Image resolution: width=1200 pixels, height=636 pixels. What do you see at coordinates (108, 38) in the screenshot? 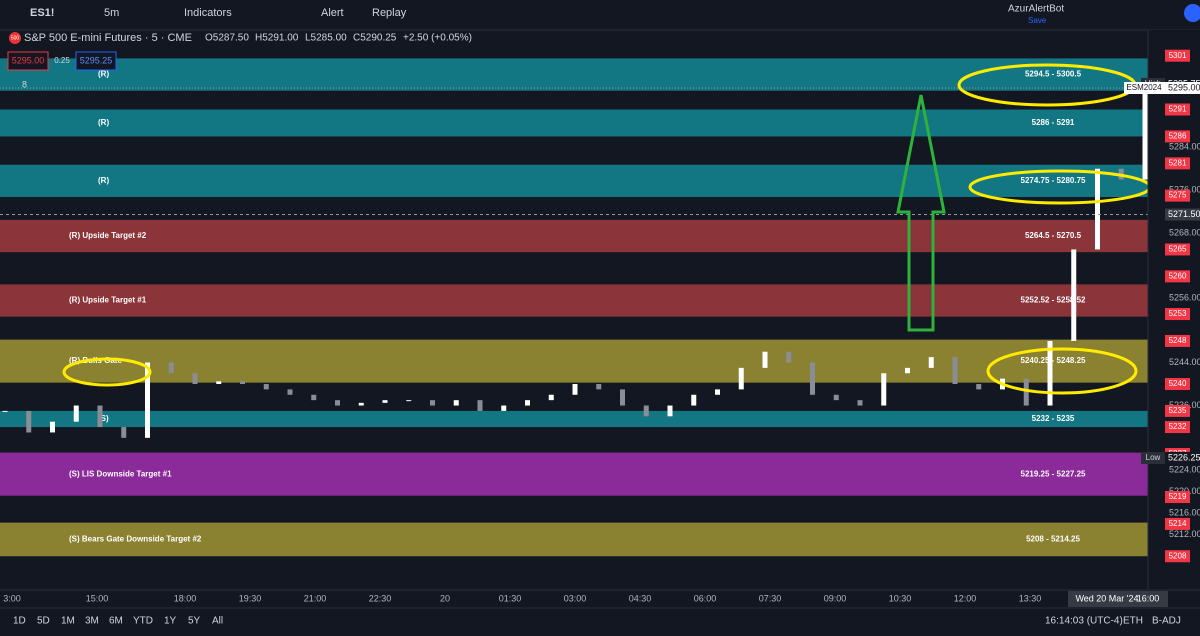
I see `legend-title: S&P 500 E-mini Futures · 5 · CME` at bounding box center [108, 38].